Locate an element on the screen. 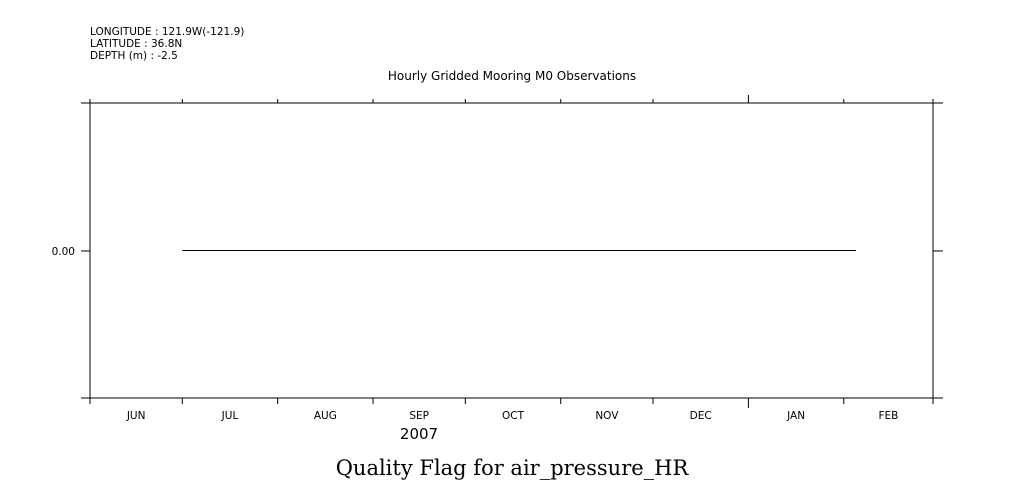 Image resolution: width=1009 pixels, height=504 pixels. x-axis-label: Quality Flag for air_pressure_HR is located at coordinates (513, 468).